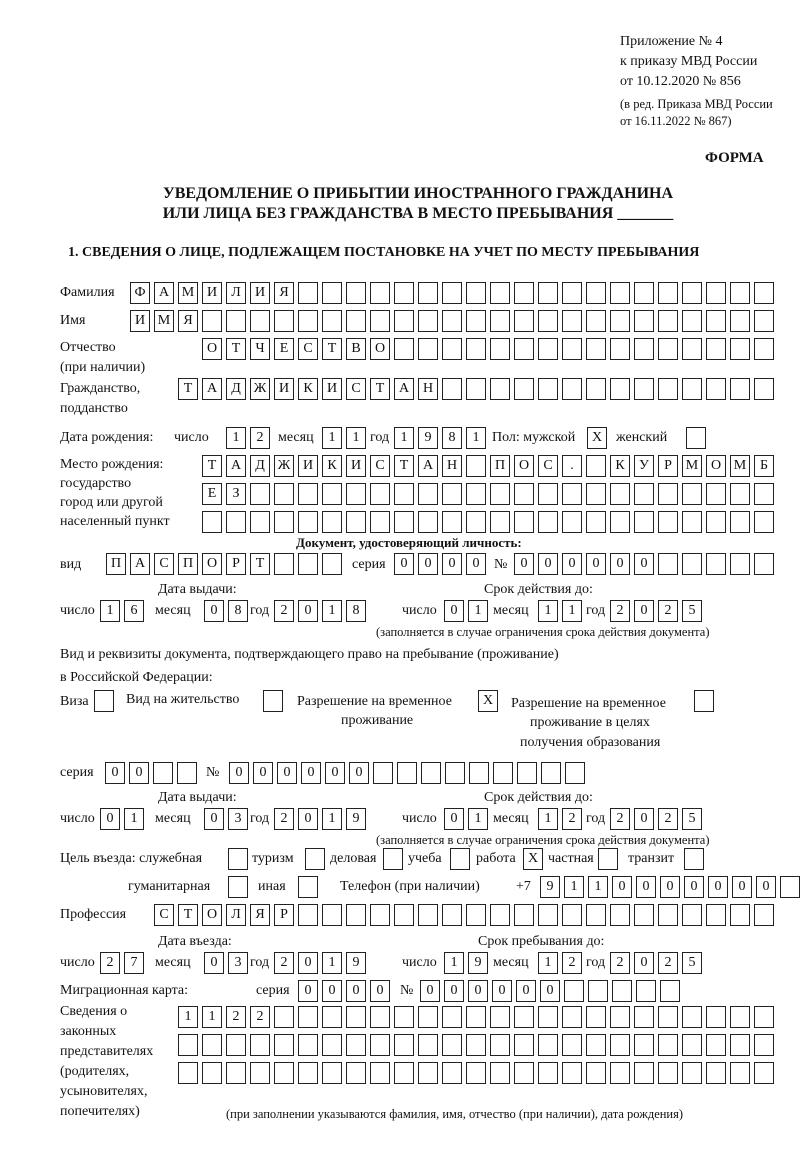 This screenshot has width=800, height=1163. What do you see at coordinates (572, 466) in the screenshot?
I see `birthplace-1-char-box: .` at bounding box center [572, 466].